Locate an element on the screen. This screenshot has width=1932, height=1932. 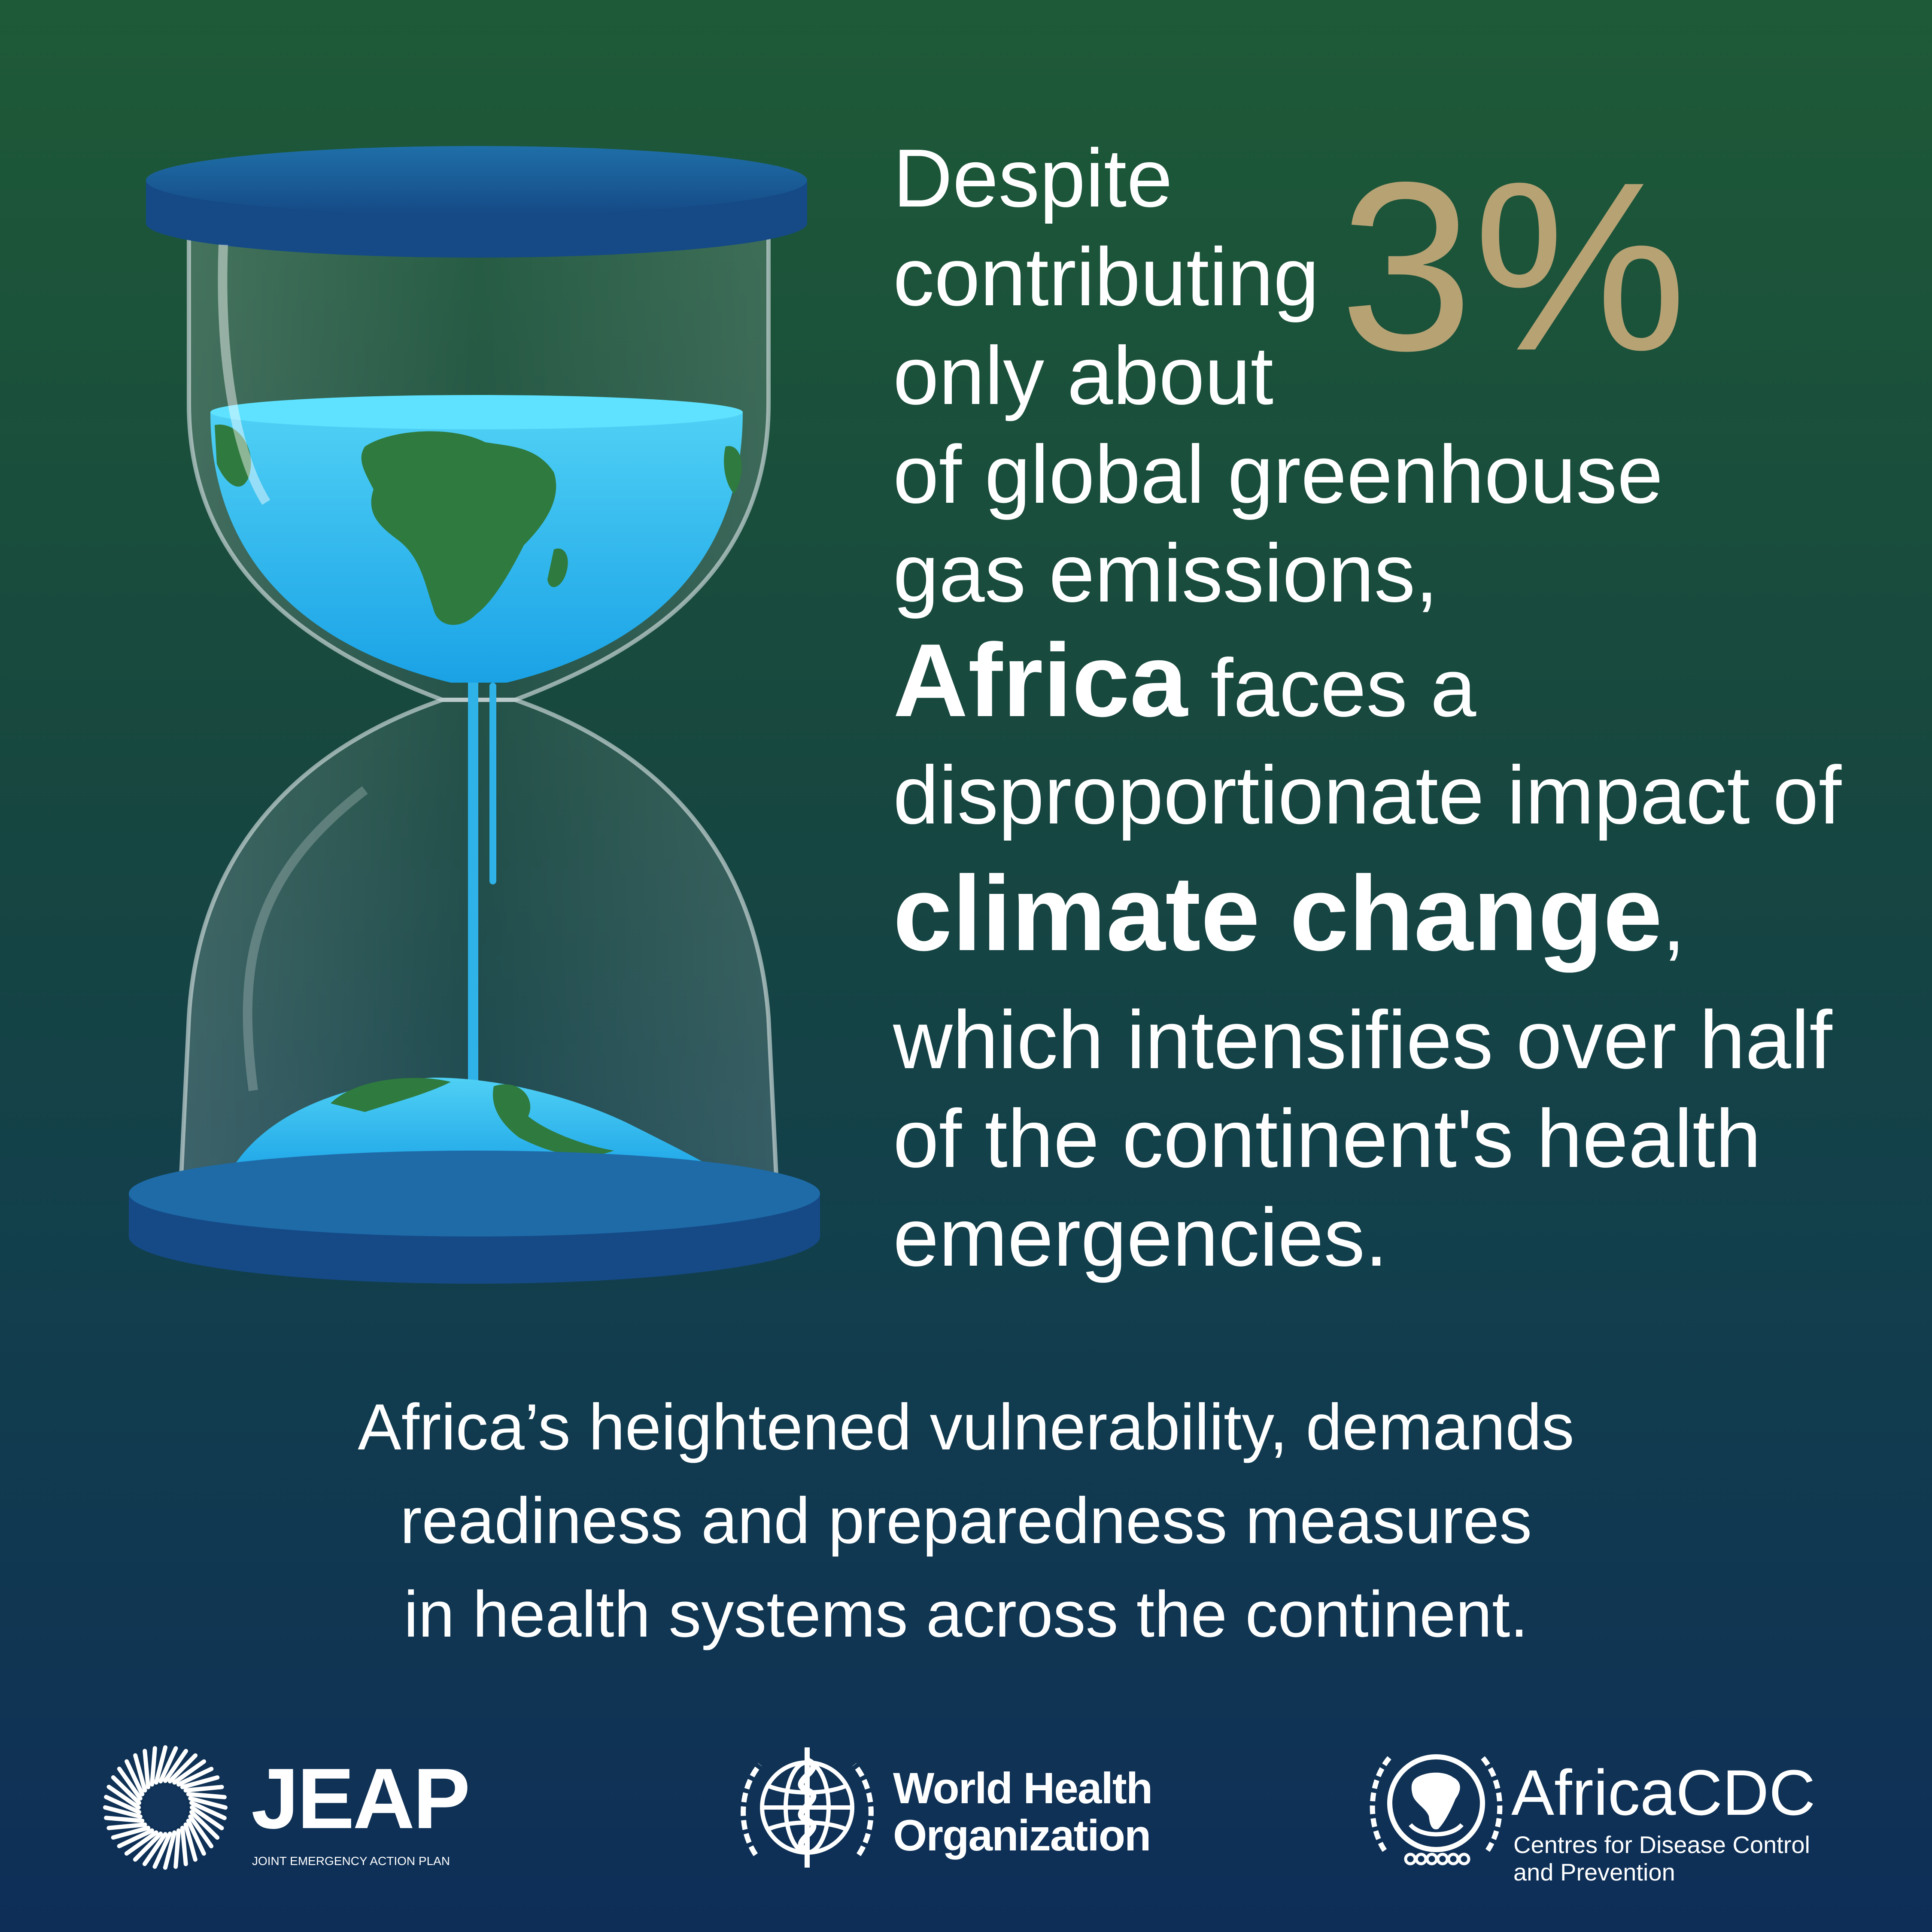
statement-line-5: gas emissions, is located at coordinates (1166, 573).